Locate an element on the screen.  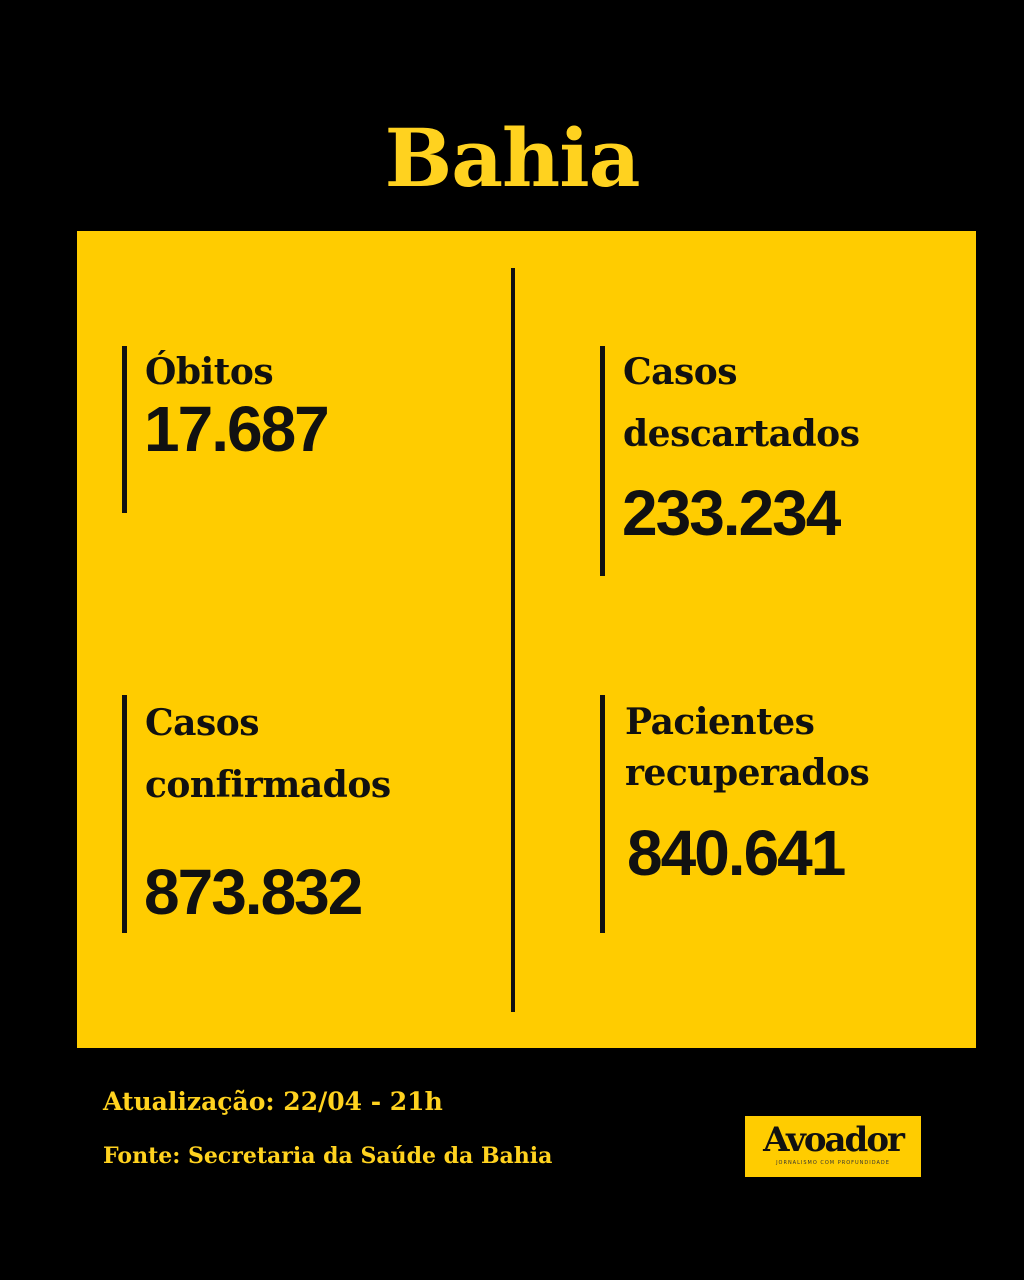
stat-value: 873.832 is located at coordinates (253, 892).